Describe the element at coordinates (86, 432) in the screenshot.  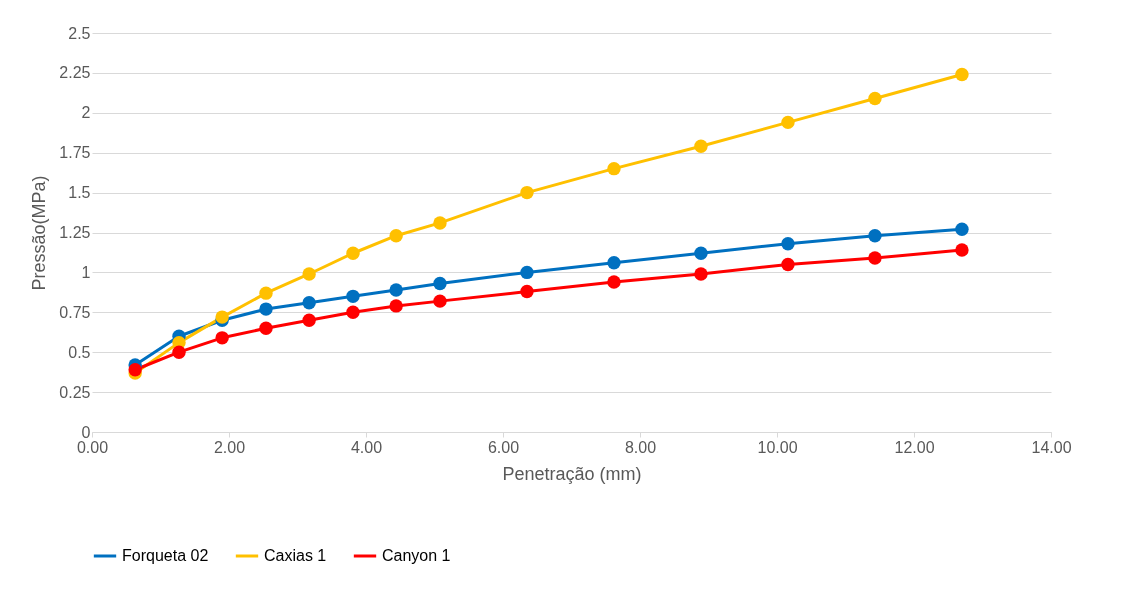
I see `y-tick-label: 0` at that location.